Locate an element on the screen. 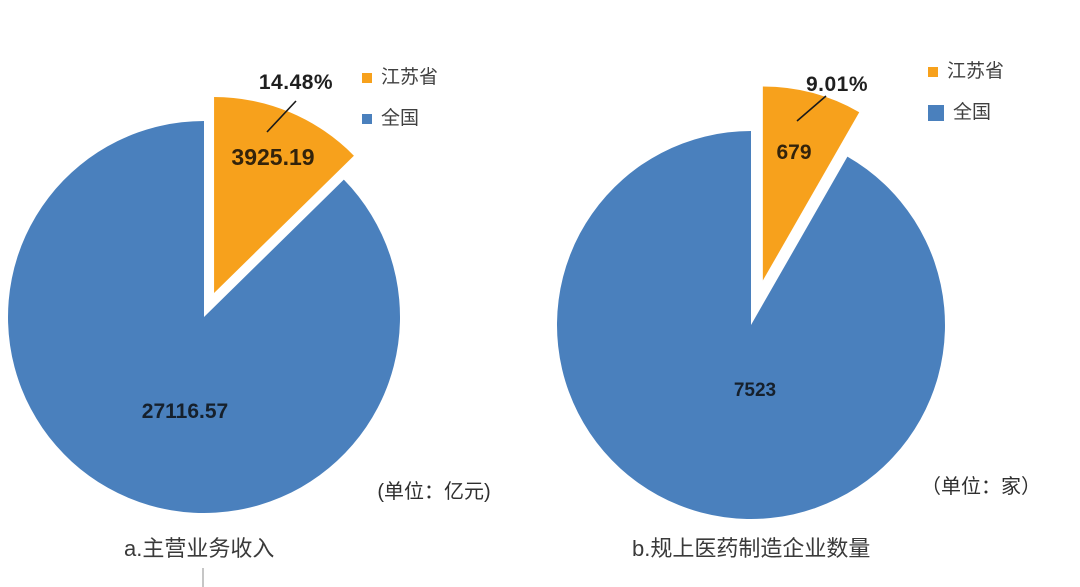 The width and height of the screenshot is (1080, 587). legend-label-jiangsu-a: 江苏省 is located at coordinates (410, 77).